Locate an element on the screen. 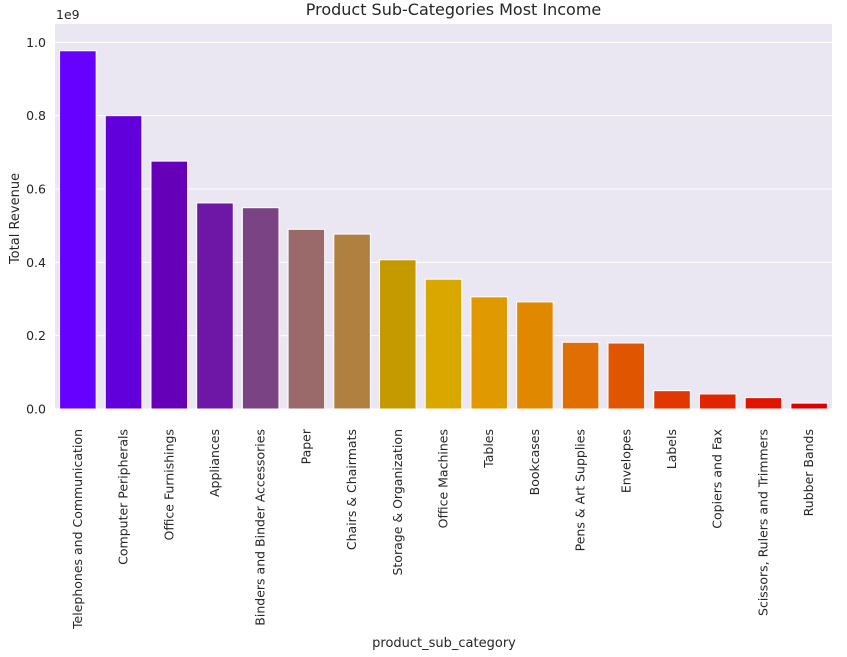 The height and width of the screenshot is (657, 847). x-tick-label: Bookcases is located at coordinates (534, 462).